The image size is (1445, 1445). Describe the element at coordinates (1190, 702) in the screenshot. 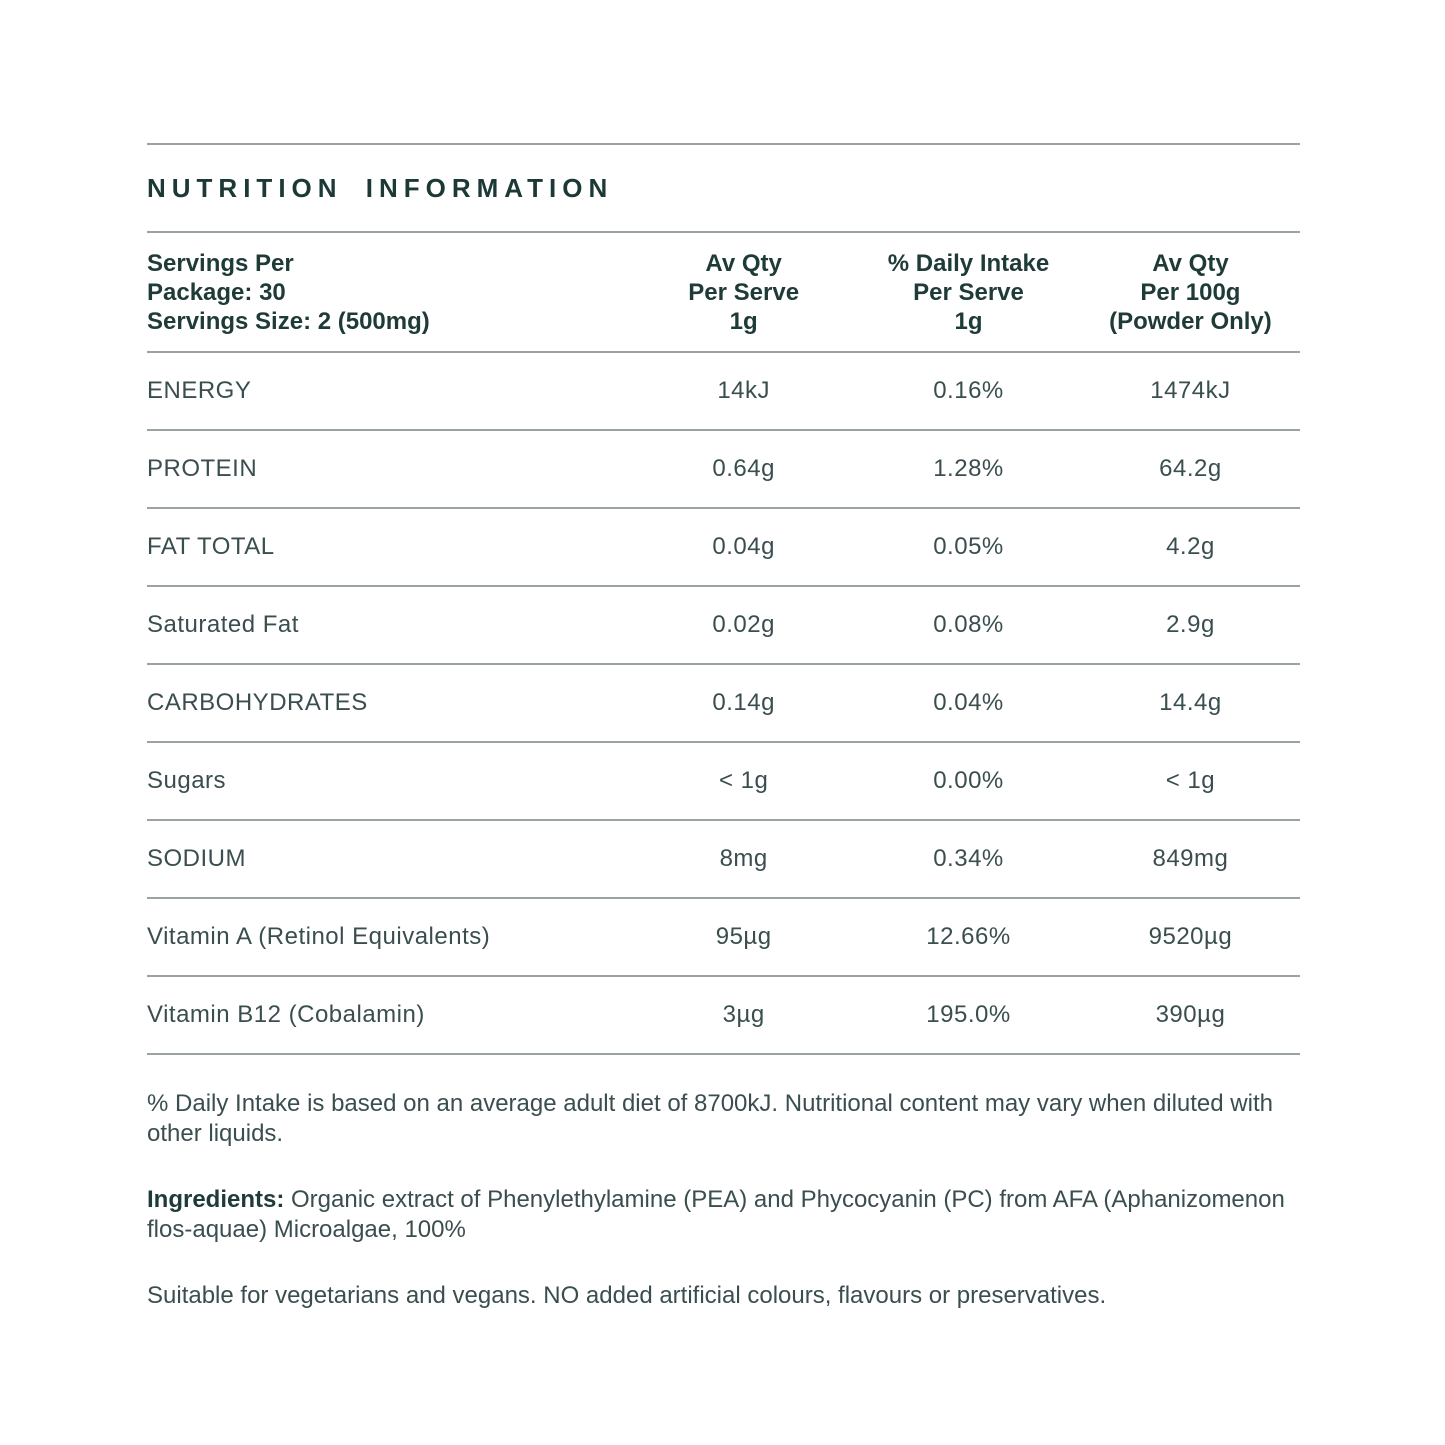

I see `nutrient-per-100g: 14.4g` at that location.